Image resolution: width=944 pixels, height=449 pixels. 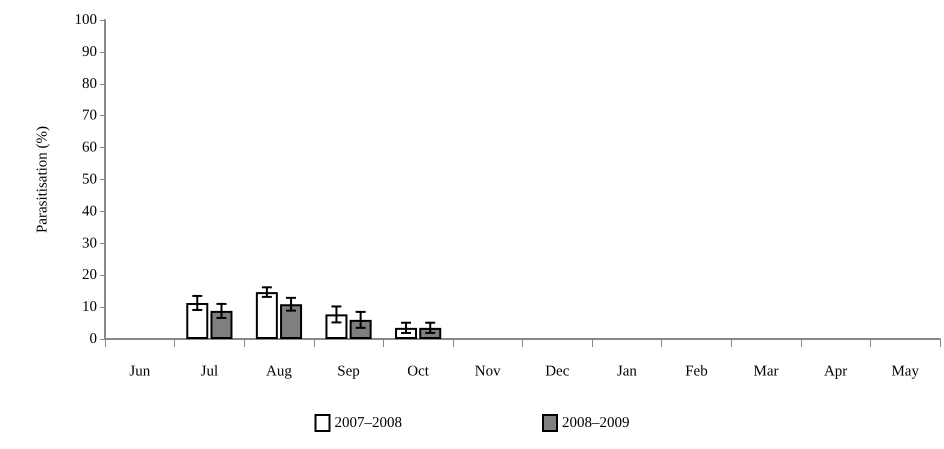 What do you see at coordinates (368, 423) in the screenshot?
I see `legend-label: 2007–2008` at bounding box center [368, 423].